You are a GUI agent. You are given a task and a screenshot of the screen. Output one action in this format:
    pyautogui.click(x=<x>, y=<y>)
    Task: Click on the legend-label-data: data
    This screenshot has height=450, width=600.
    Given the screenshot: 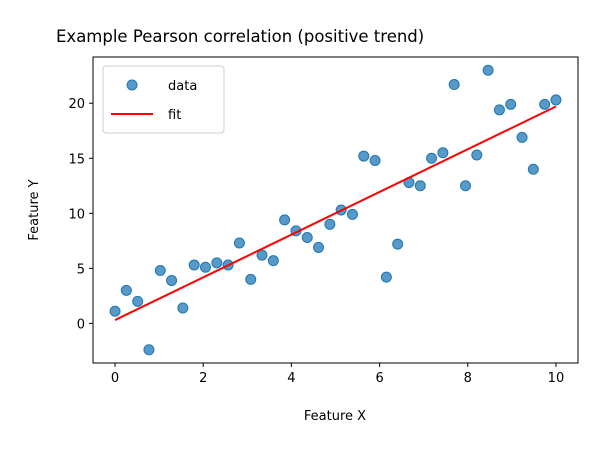 What is the action you would take?
    pyautogui.click(x=182, y=86)
    